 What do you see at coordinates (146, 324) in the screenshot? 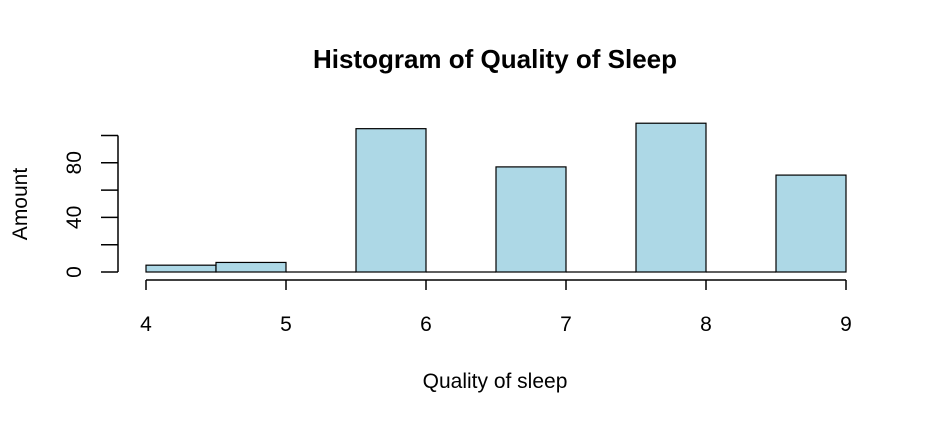
I see `x-tick-label-0: 4` at bounding box center [146, 324].